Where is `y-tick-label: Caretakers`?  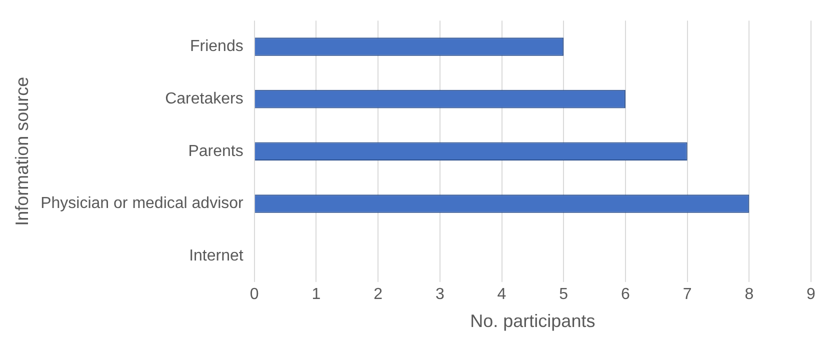
y-tick-label: Caretakers is located at coordinates (204, 99).